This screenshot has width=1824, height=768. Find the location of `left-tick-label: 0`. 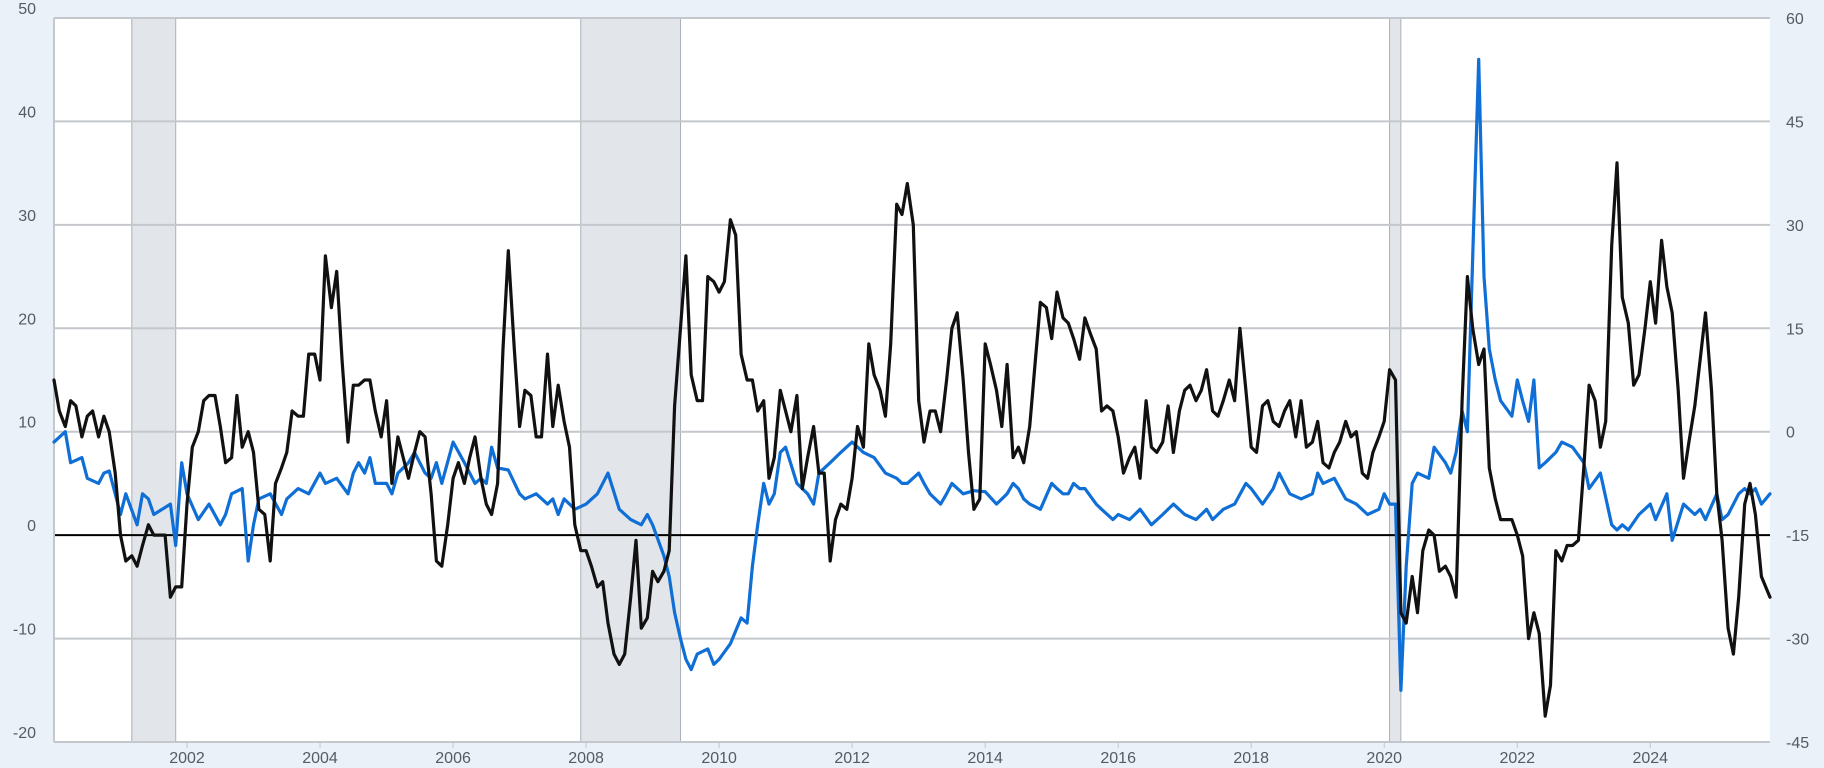

left-tick-label: 0 is located at coordinates (31, 526).